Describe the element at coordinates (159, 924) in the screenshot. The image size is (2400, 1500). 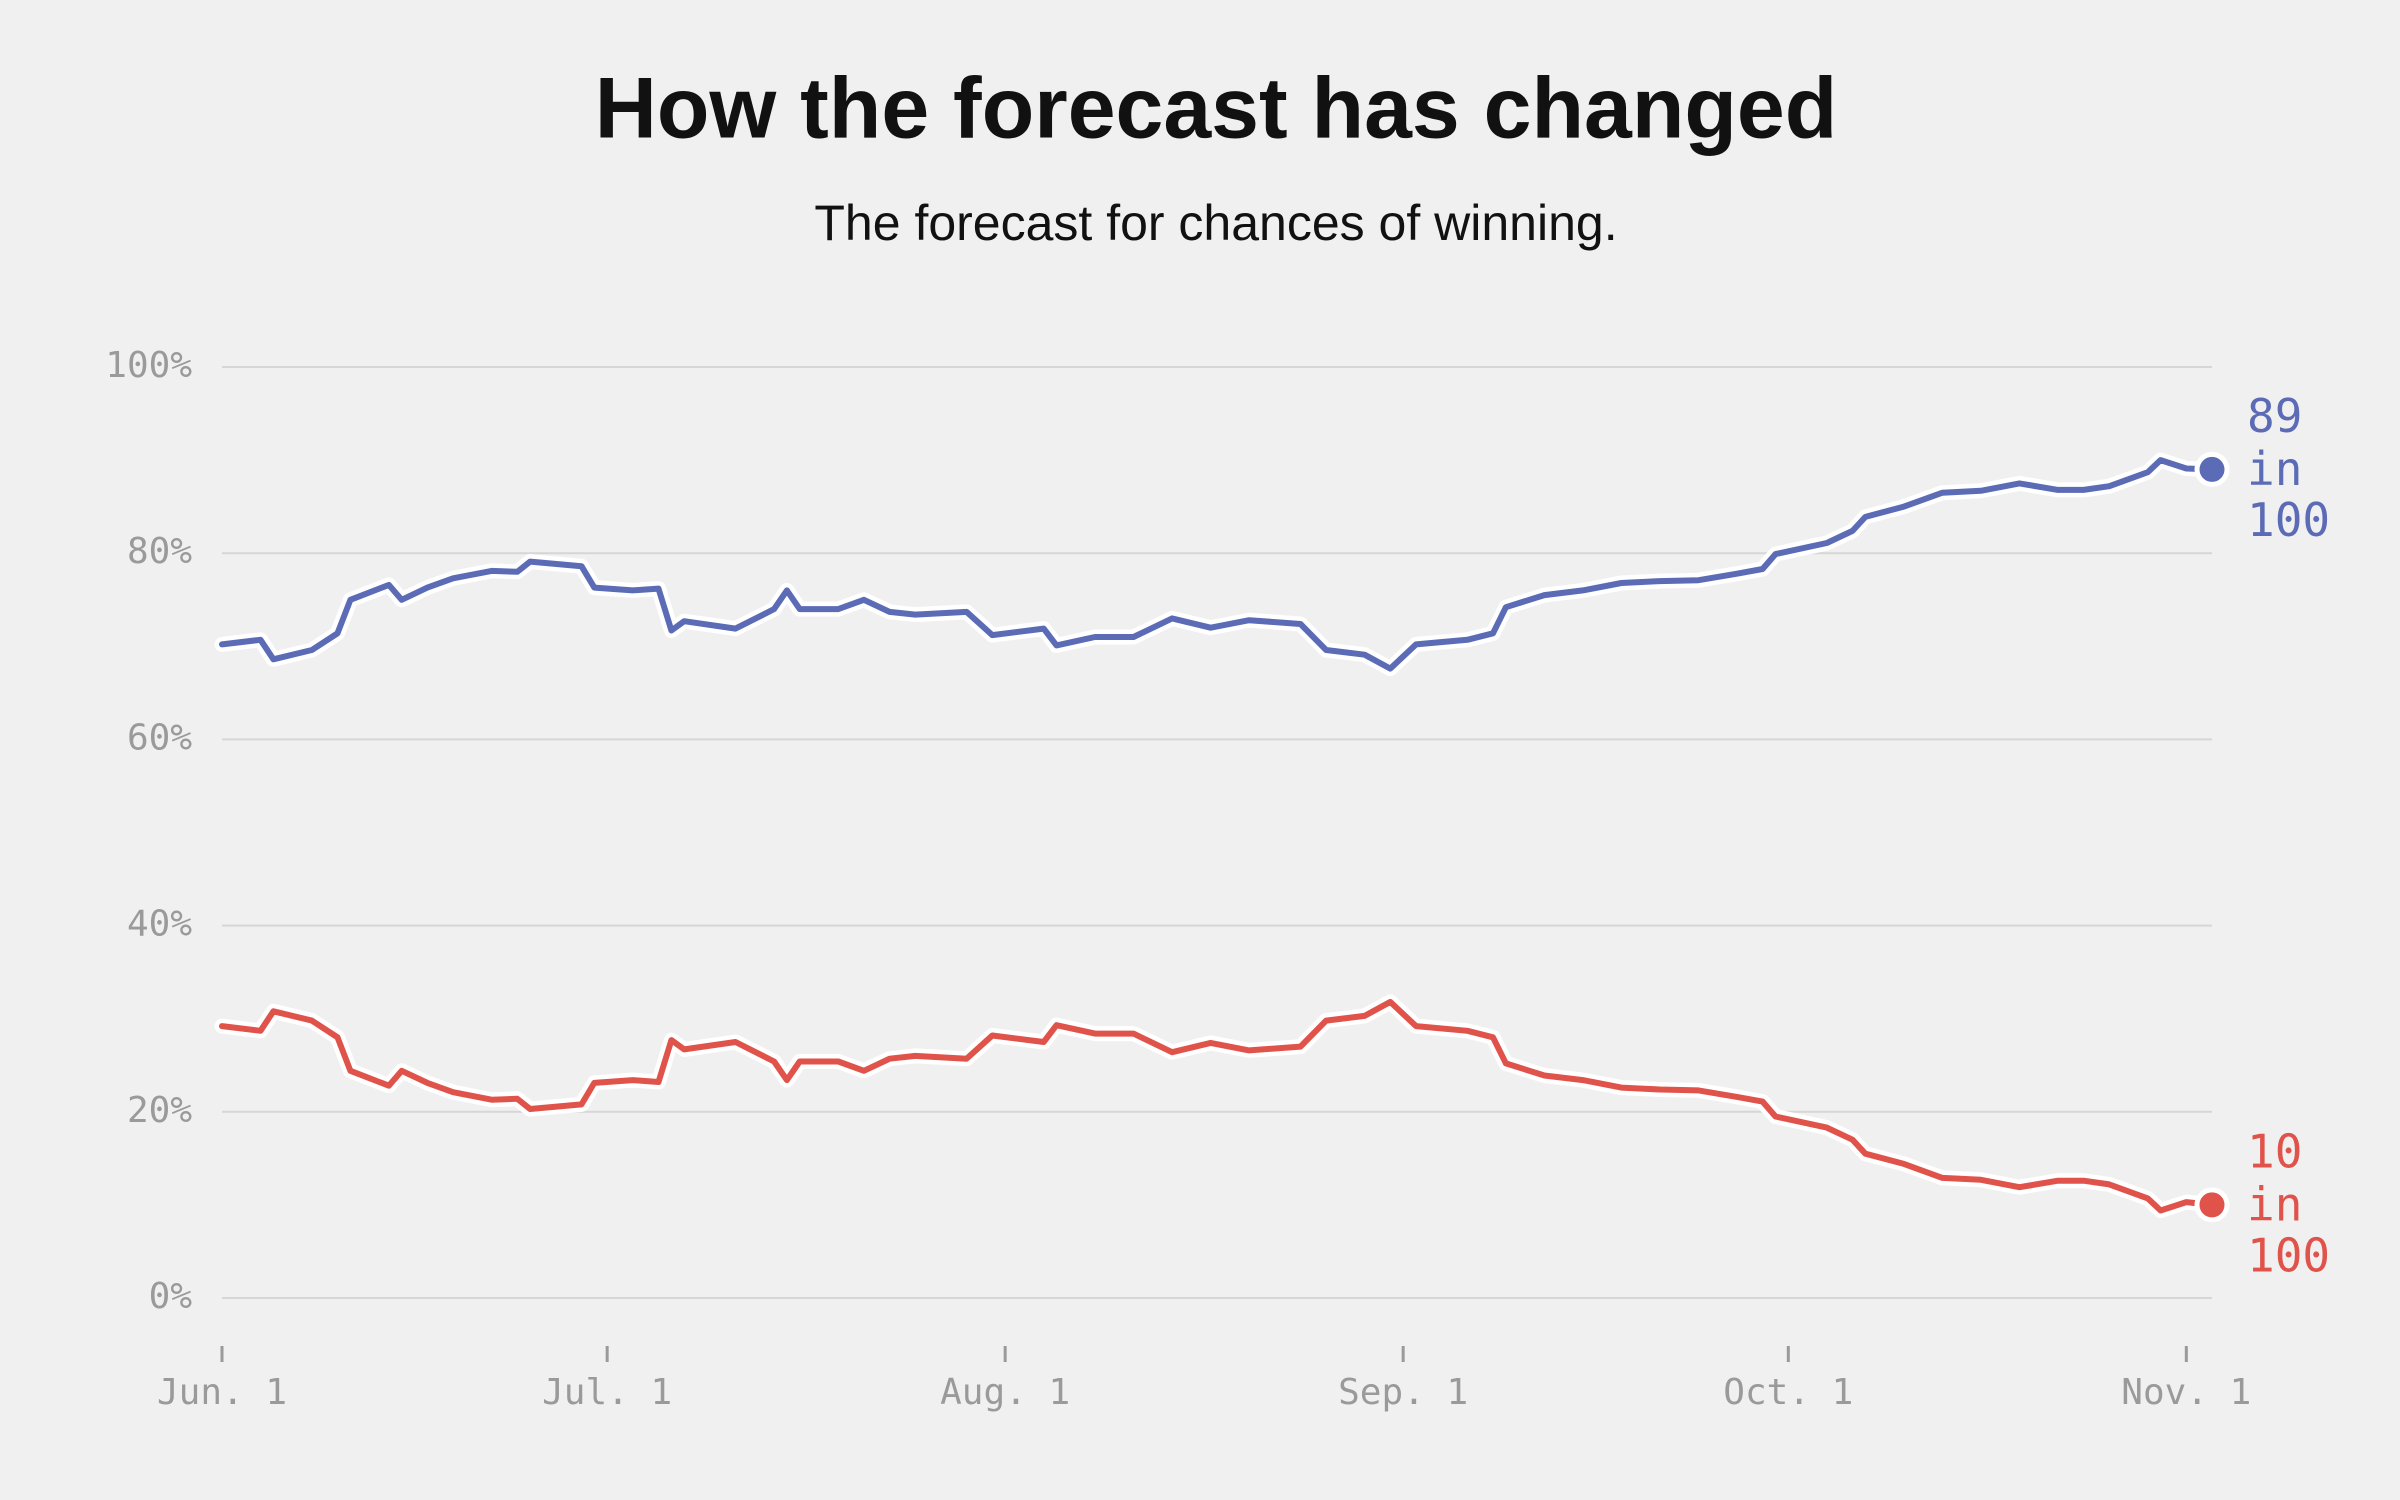
I see `y-tick-label: 40%` at that location.